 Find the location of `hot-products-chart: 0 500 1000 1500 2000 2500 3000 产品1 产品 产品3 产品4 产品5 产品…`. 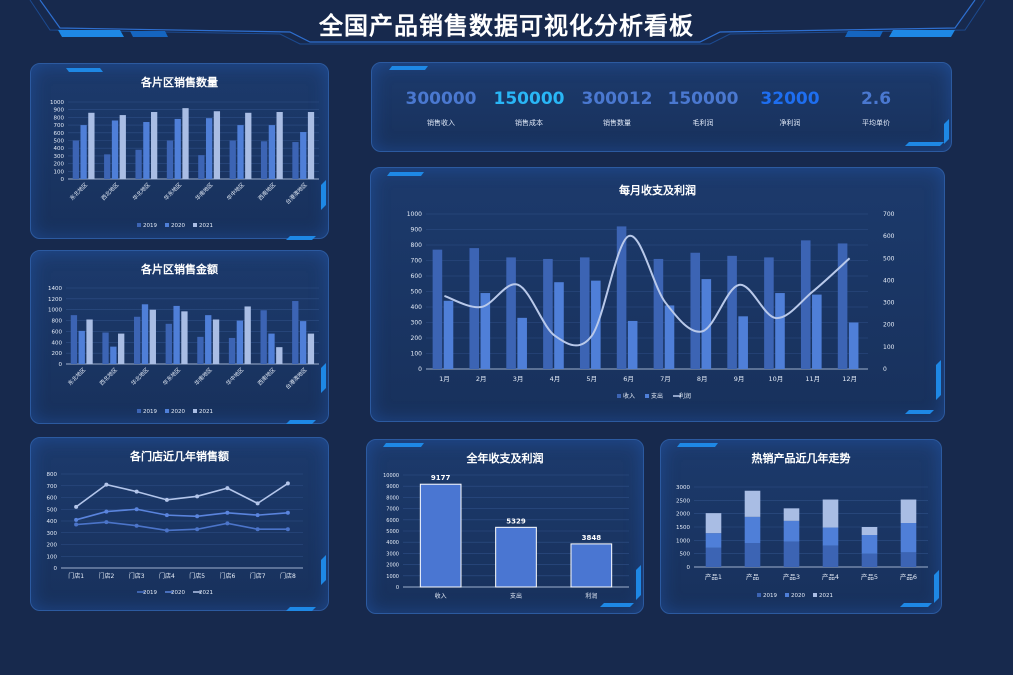

hot-products-chart: 0 500 1000 1500 2000 2500 3000 产品1 产品 产品3 产品4 产品5 产品… is located at coordinates (802, 542).